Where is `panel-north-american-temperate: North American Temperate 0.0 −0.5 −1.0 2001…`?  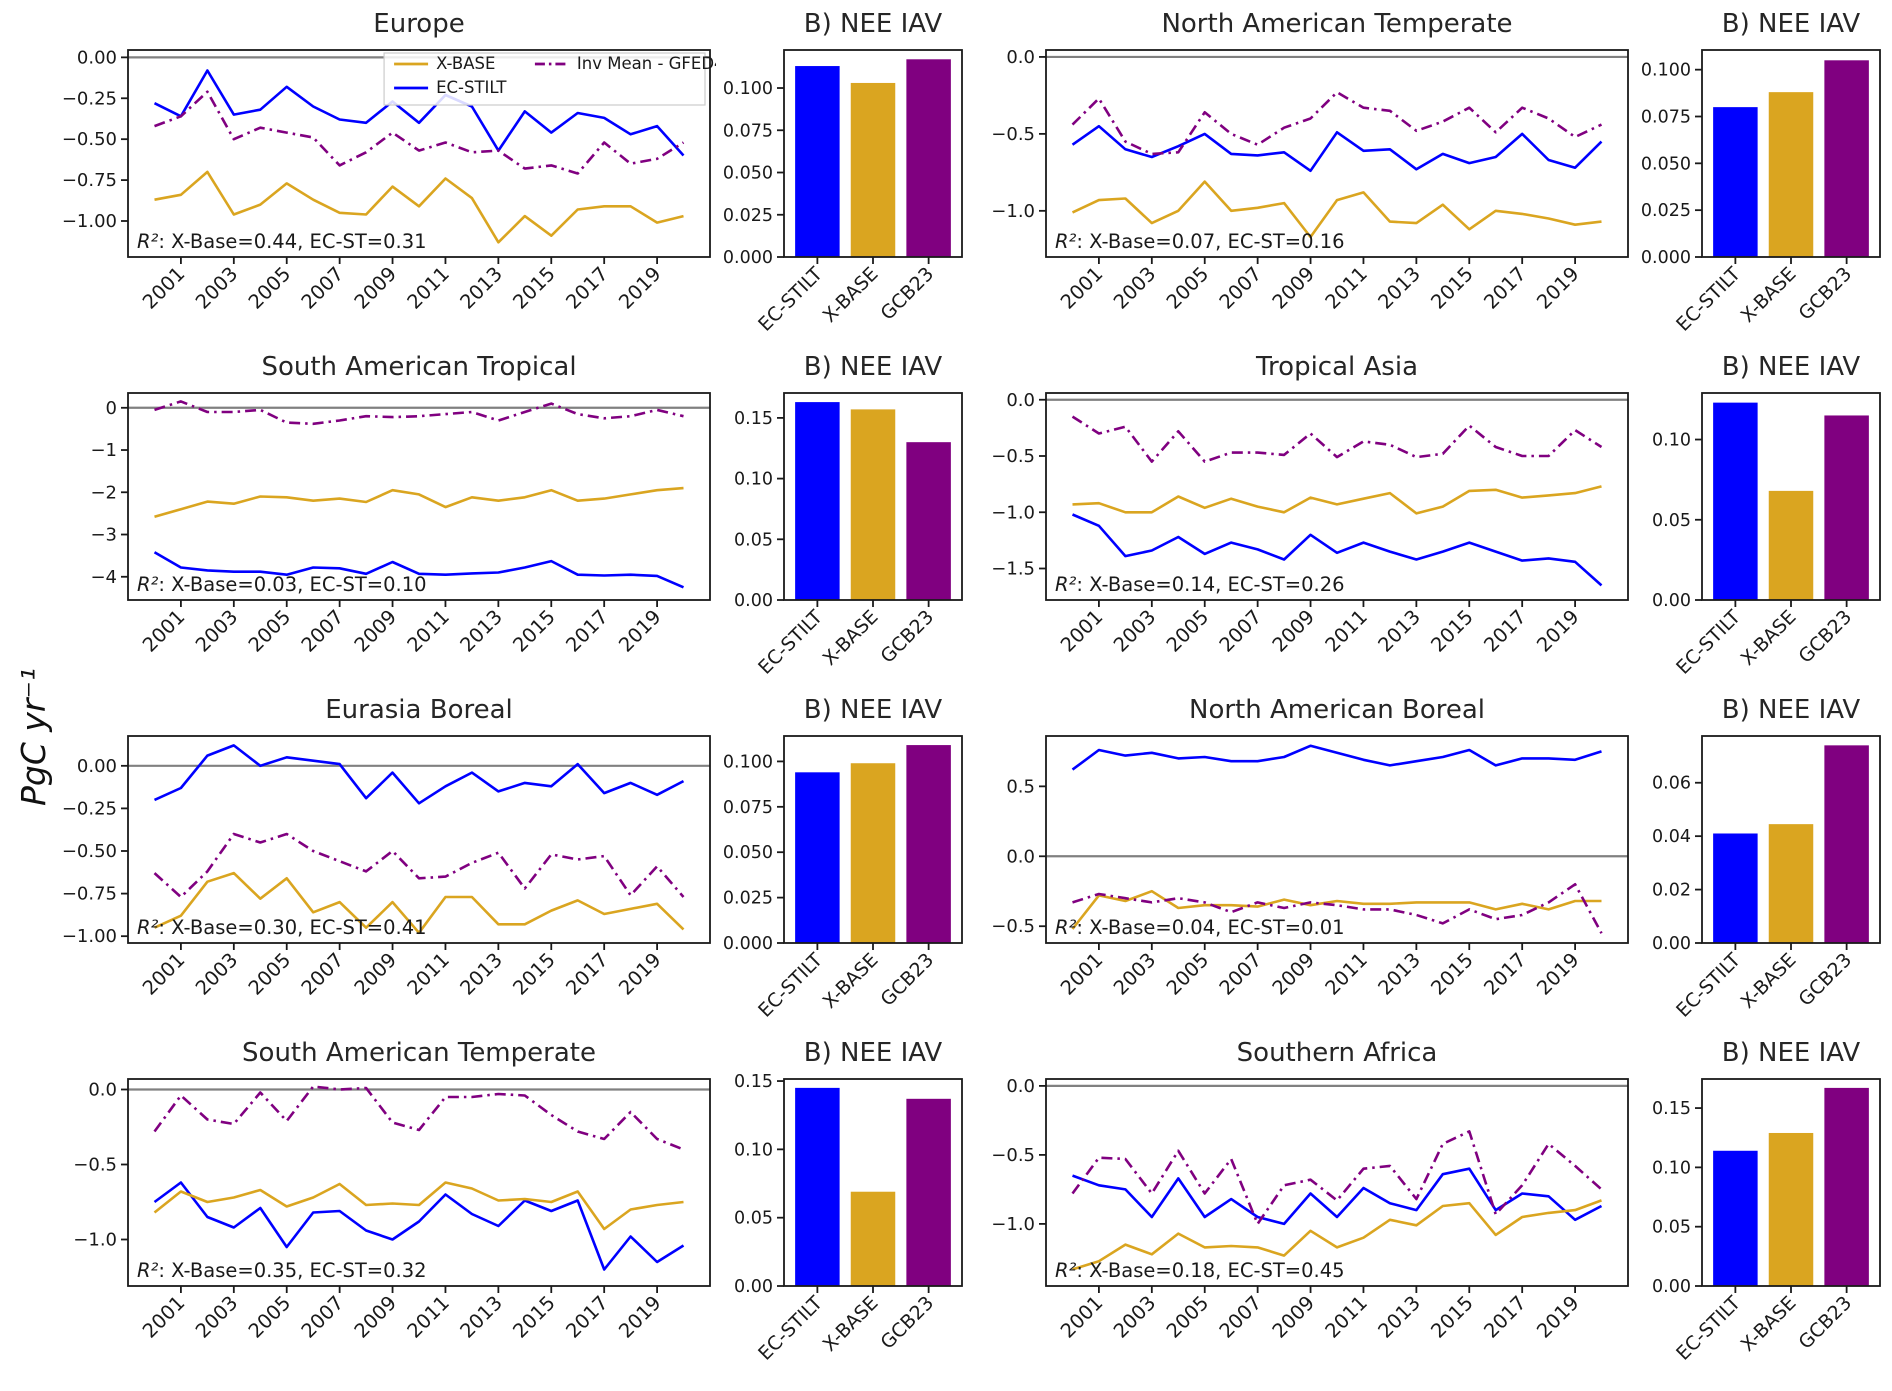
panel-north-american-temperate: North American Temperate 0.0 −0.5 −1.0 2001… is located at coordinates (1304, 174).